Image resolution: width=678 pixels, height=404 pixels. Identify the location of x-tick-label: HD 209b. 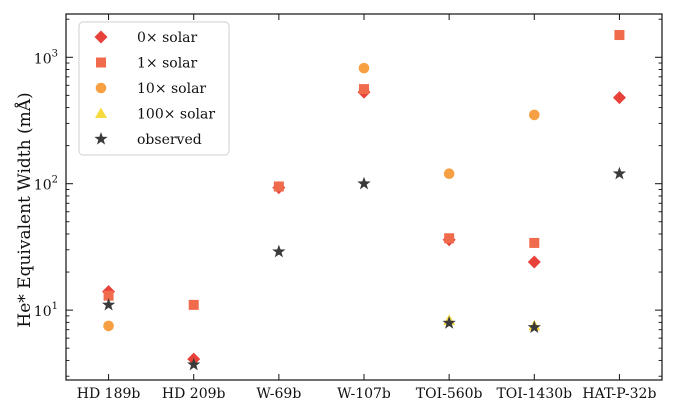
(194, 394).